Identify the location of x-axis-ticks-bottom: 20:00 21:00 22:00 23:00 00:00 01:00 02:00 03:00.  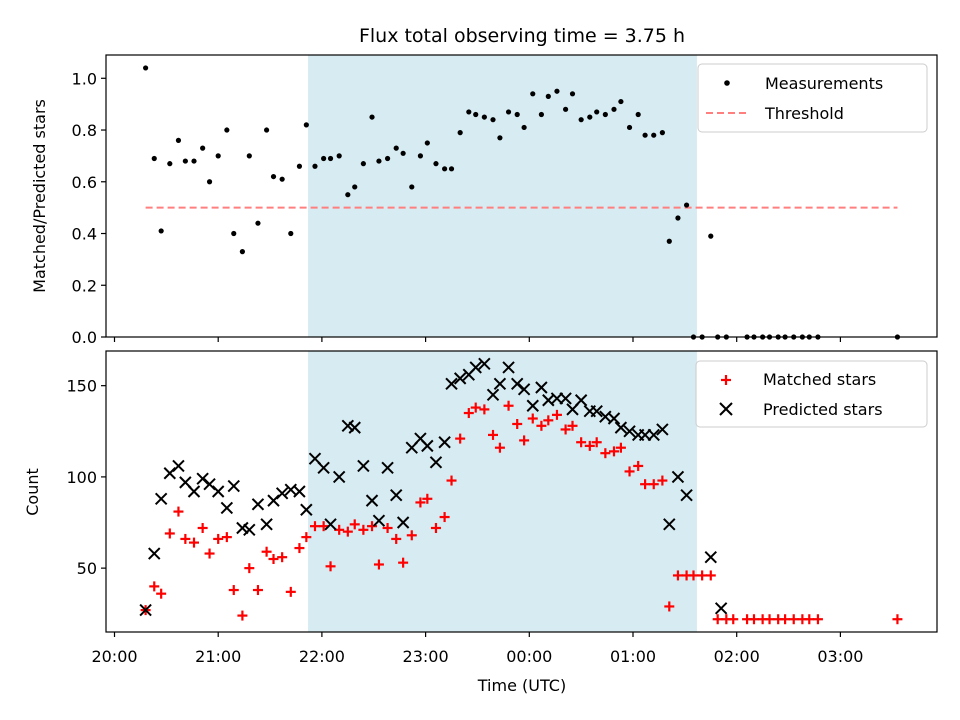
(477, 649).